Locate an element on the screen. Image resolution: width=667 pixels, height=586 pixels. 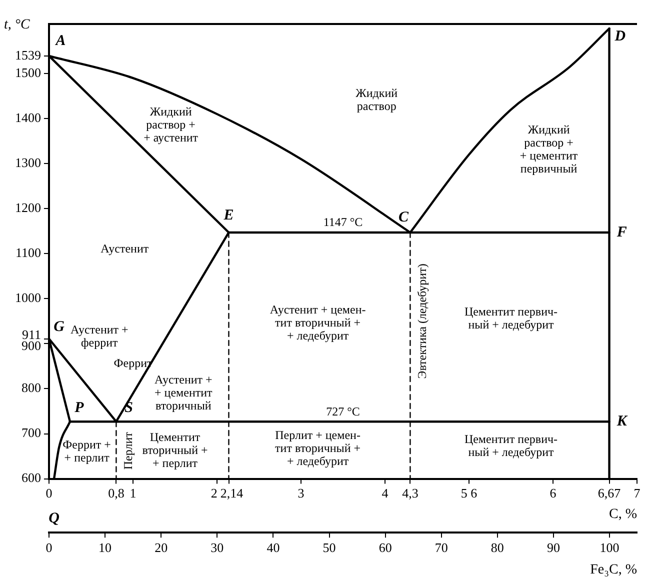
x-tick-label: 0 is located at coordinates (49, 493).